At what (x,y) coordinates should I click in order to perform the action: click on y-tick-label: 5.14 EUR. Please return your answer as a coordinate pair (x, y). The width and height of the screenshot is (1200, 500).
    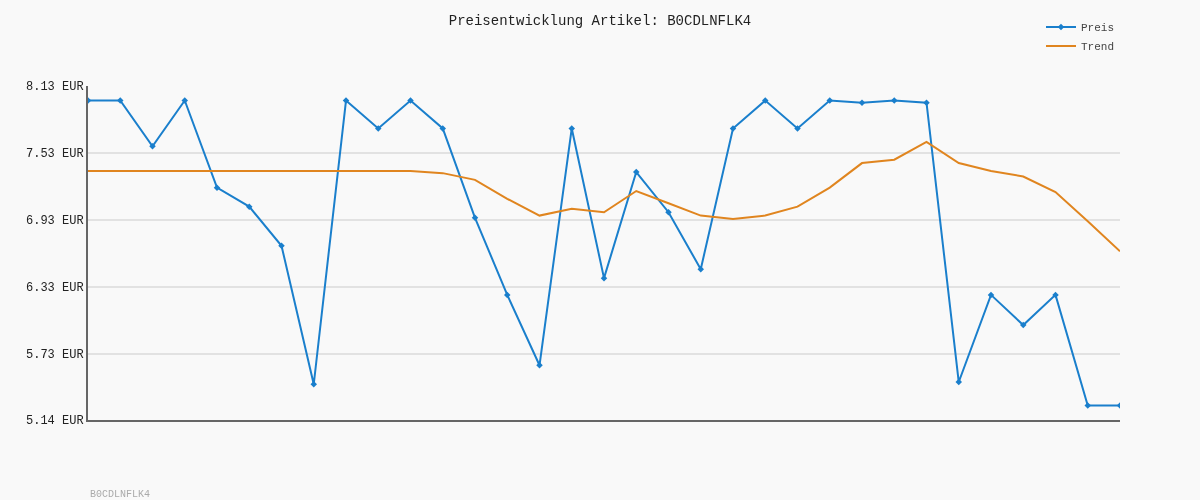
    Looking at the image, I should click on (54, 421).